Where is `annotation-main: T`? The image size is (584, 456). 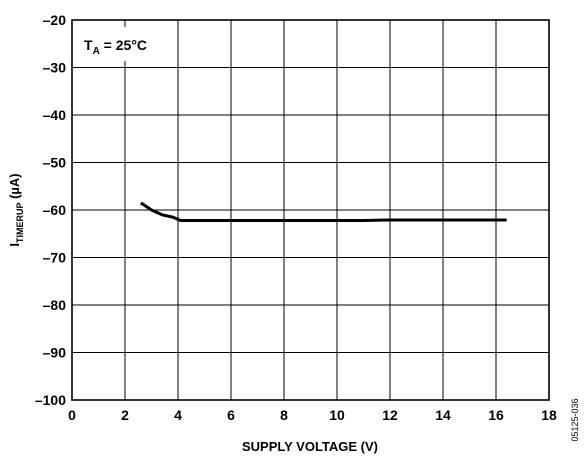
annotation-main: T is located at coordinates (88, 45).